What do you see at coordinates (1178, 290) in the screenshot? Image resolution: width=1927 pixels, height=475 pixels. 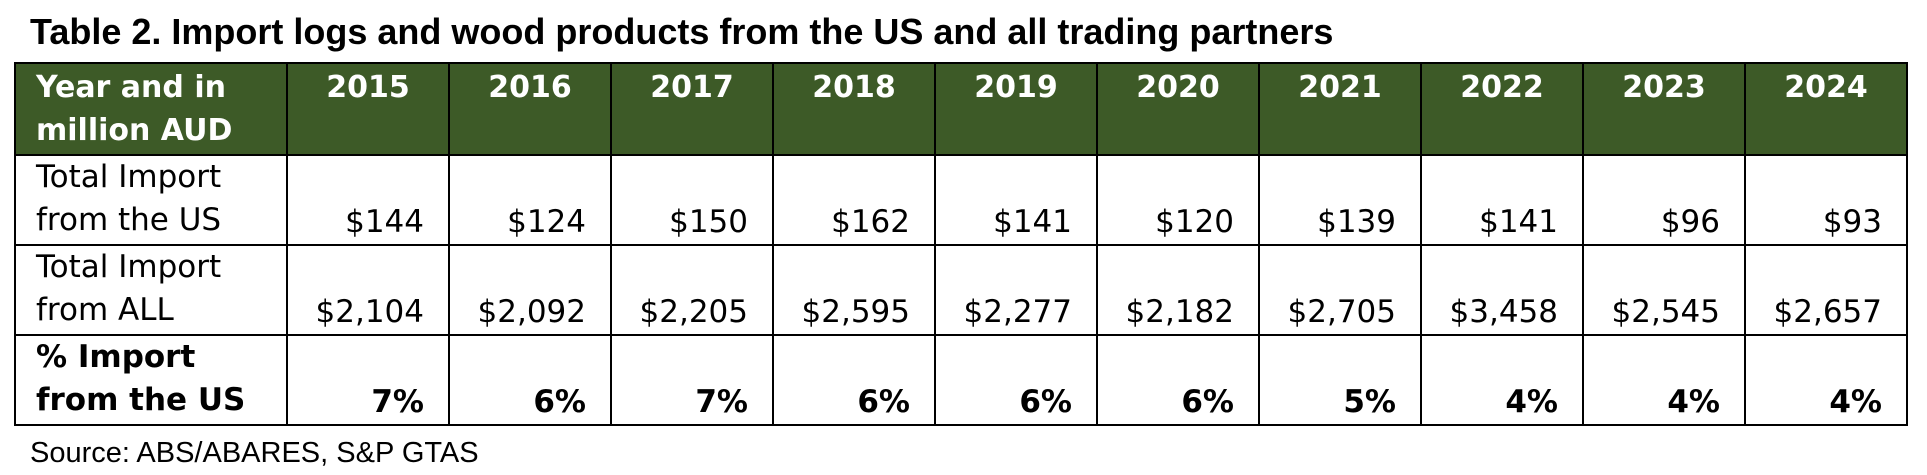 I see `table-cell: $2,182` at bounding box center [1178, 290].